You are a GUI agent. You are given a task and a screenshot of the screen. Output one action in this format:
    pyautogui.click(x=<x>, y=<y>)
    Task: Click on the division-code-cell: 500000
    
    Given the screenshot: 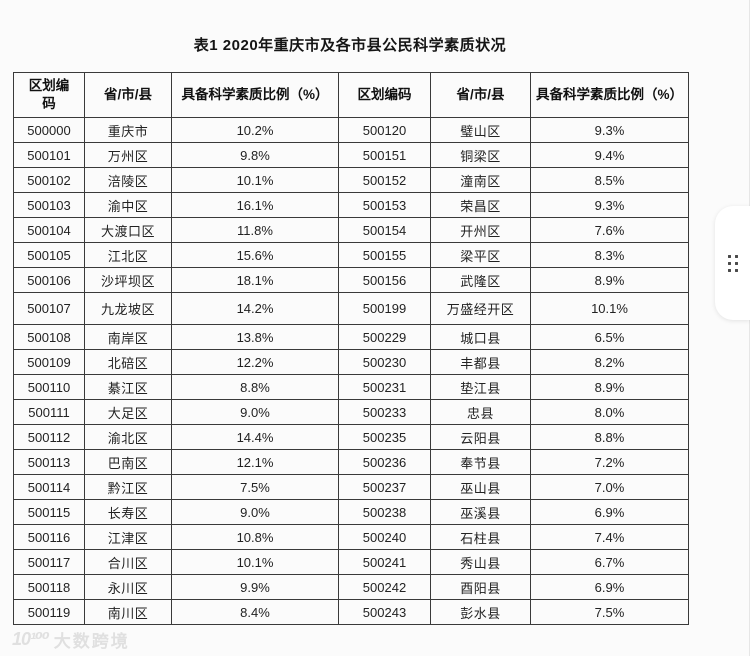 What is the action you would take?
    pyautogui.click(x=49, y=130)
    